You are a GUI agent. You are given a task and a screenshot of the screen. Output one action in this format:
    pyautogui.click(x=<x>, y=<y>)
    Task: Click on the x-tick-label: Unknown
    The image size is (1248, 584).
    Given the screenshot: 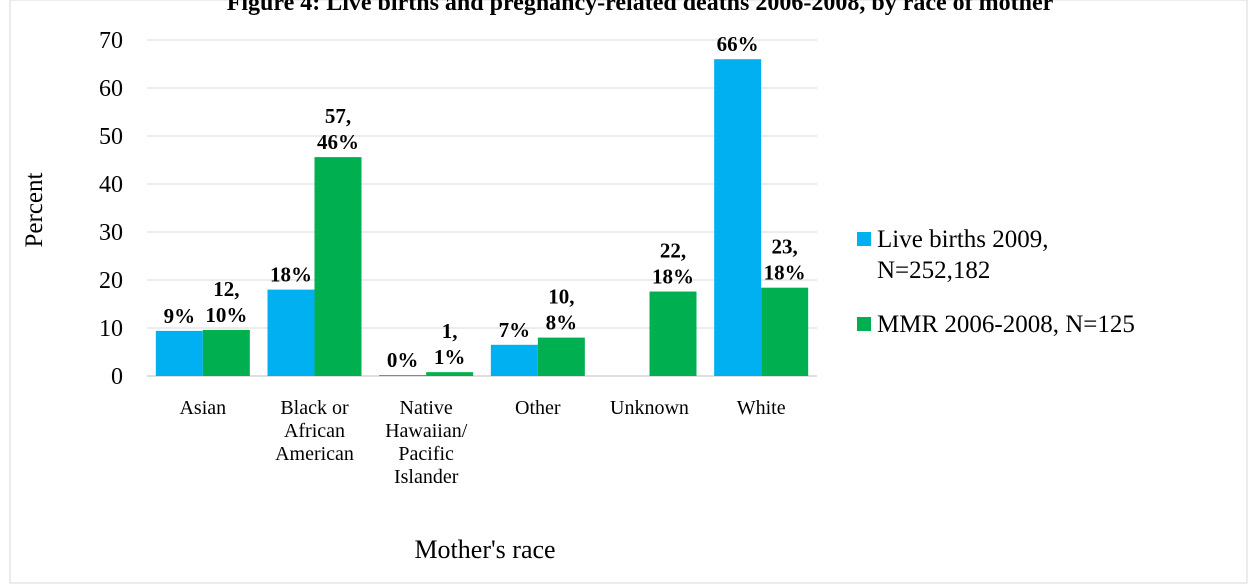 What is the action you would take?
    pyautogui.click(x=649, y=408)
    